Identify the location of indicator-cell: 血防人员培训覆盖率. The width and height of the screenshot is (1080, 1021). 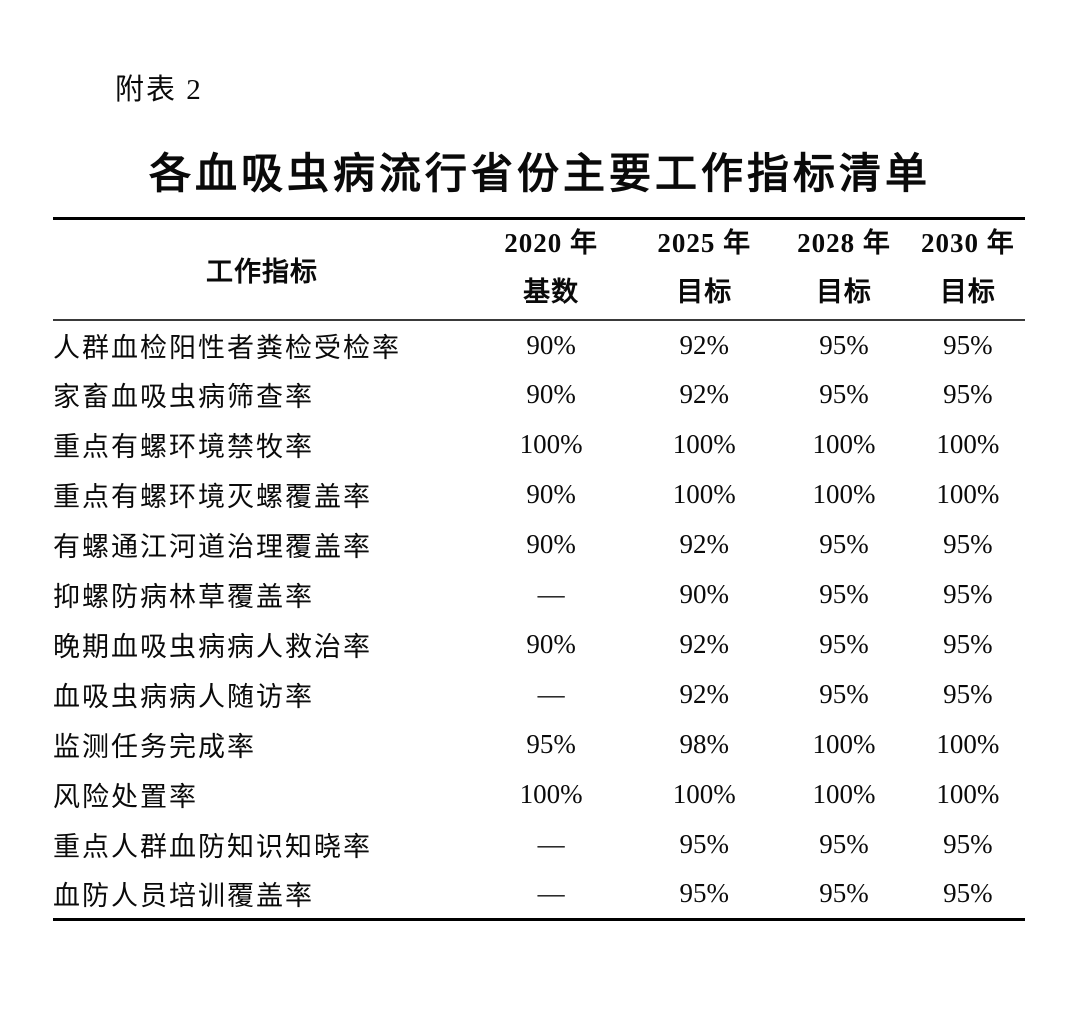
(183, 896).